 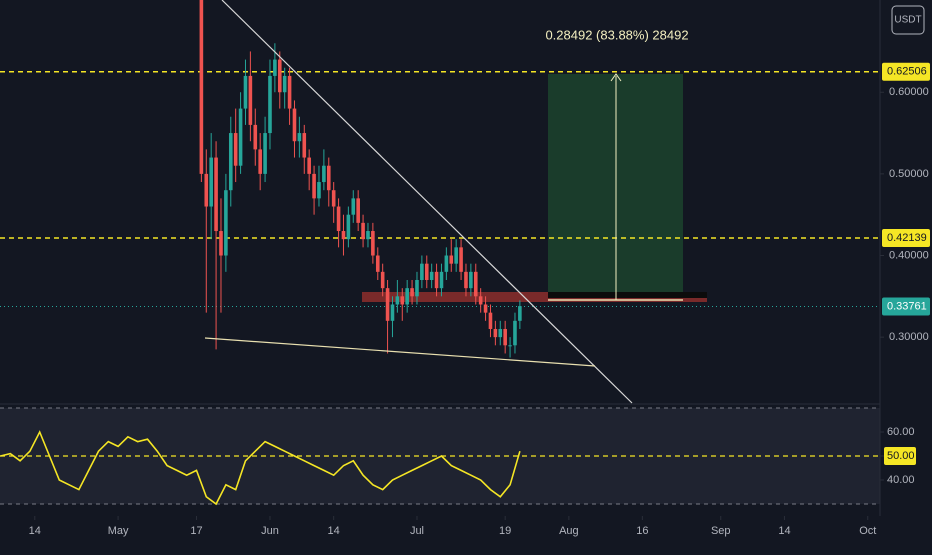 I want to click on x-tick-label: 19, so click(x=505, y=531).